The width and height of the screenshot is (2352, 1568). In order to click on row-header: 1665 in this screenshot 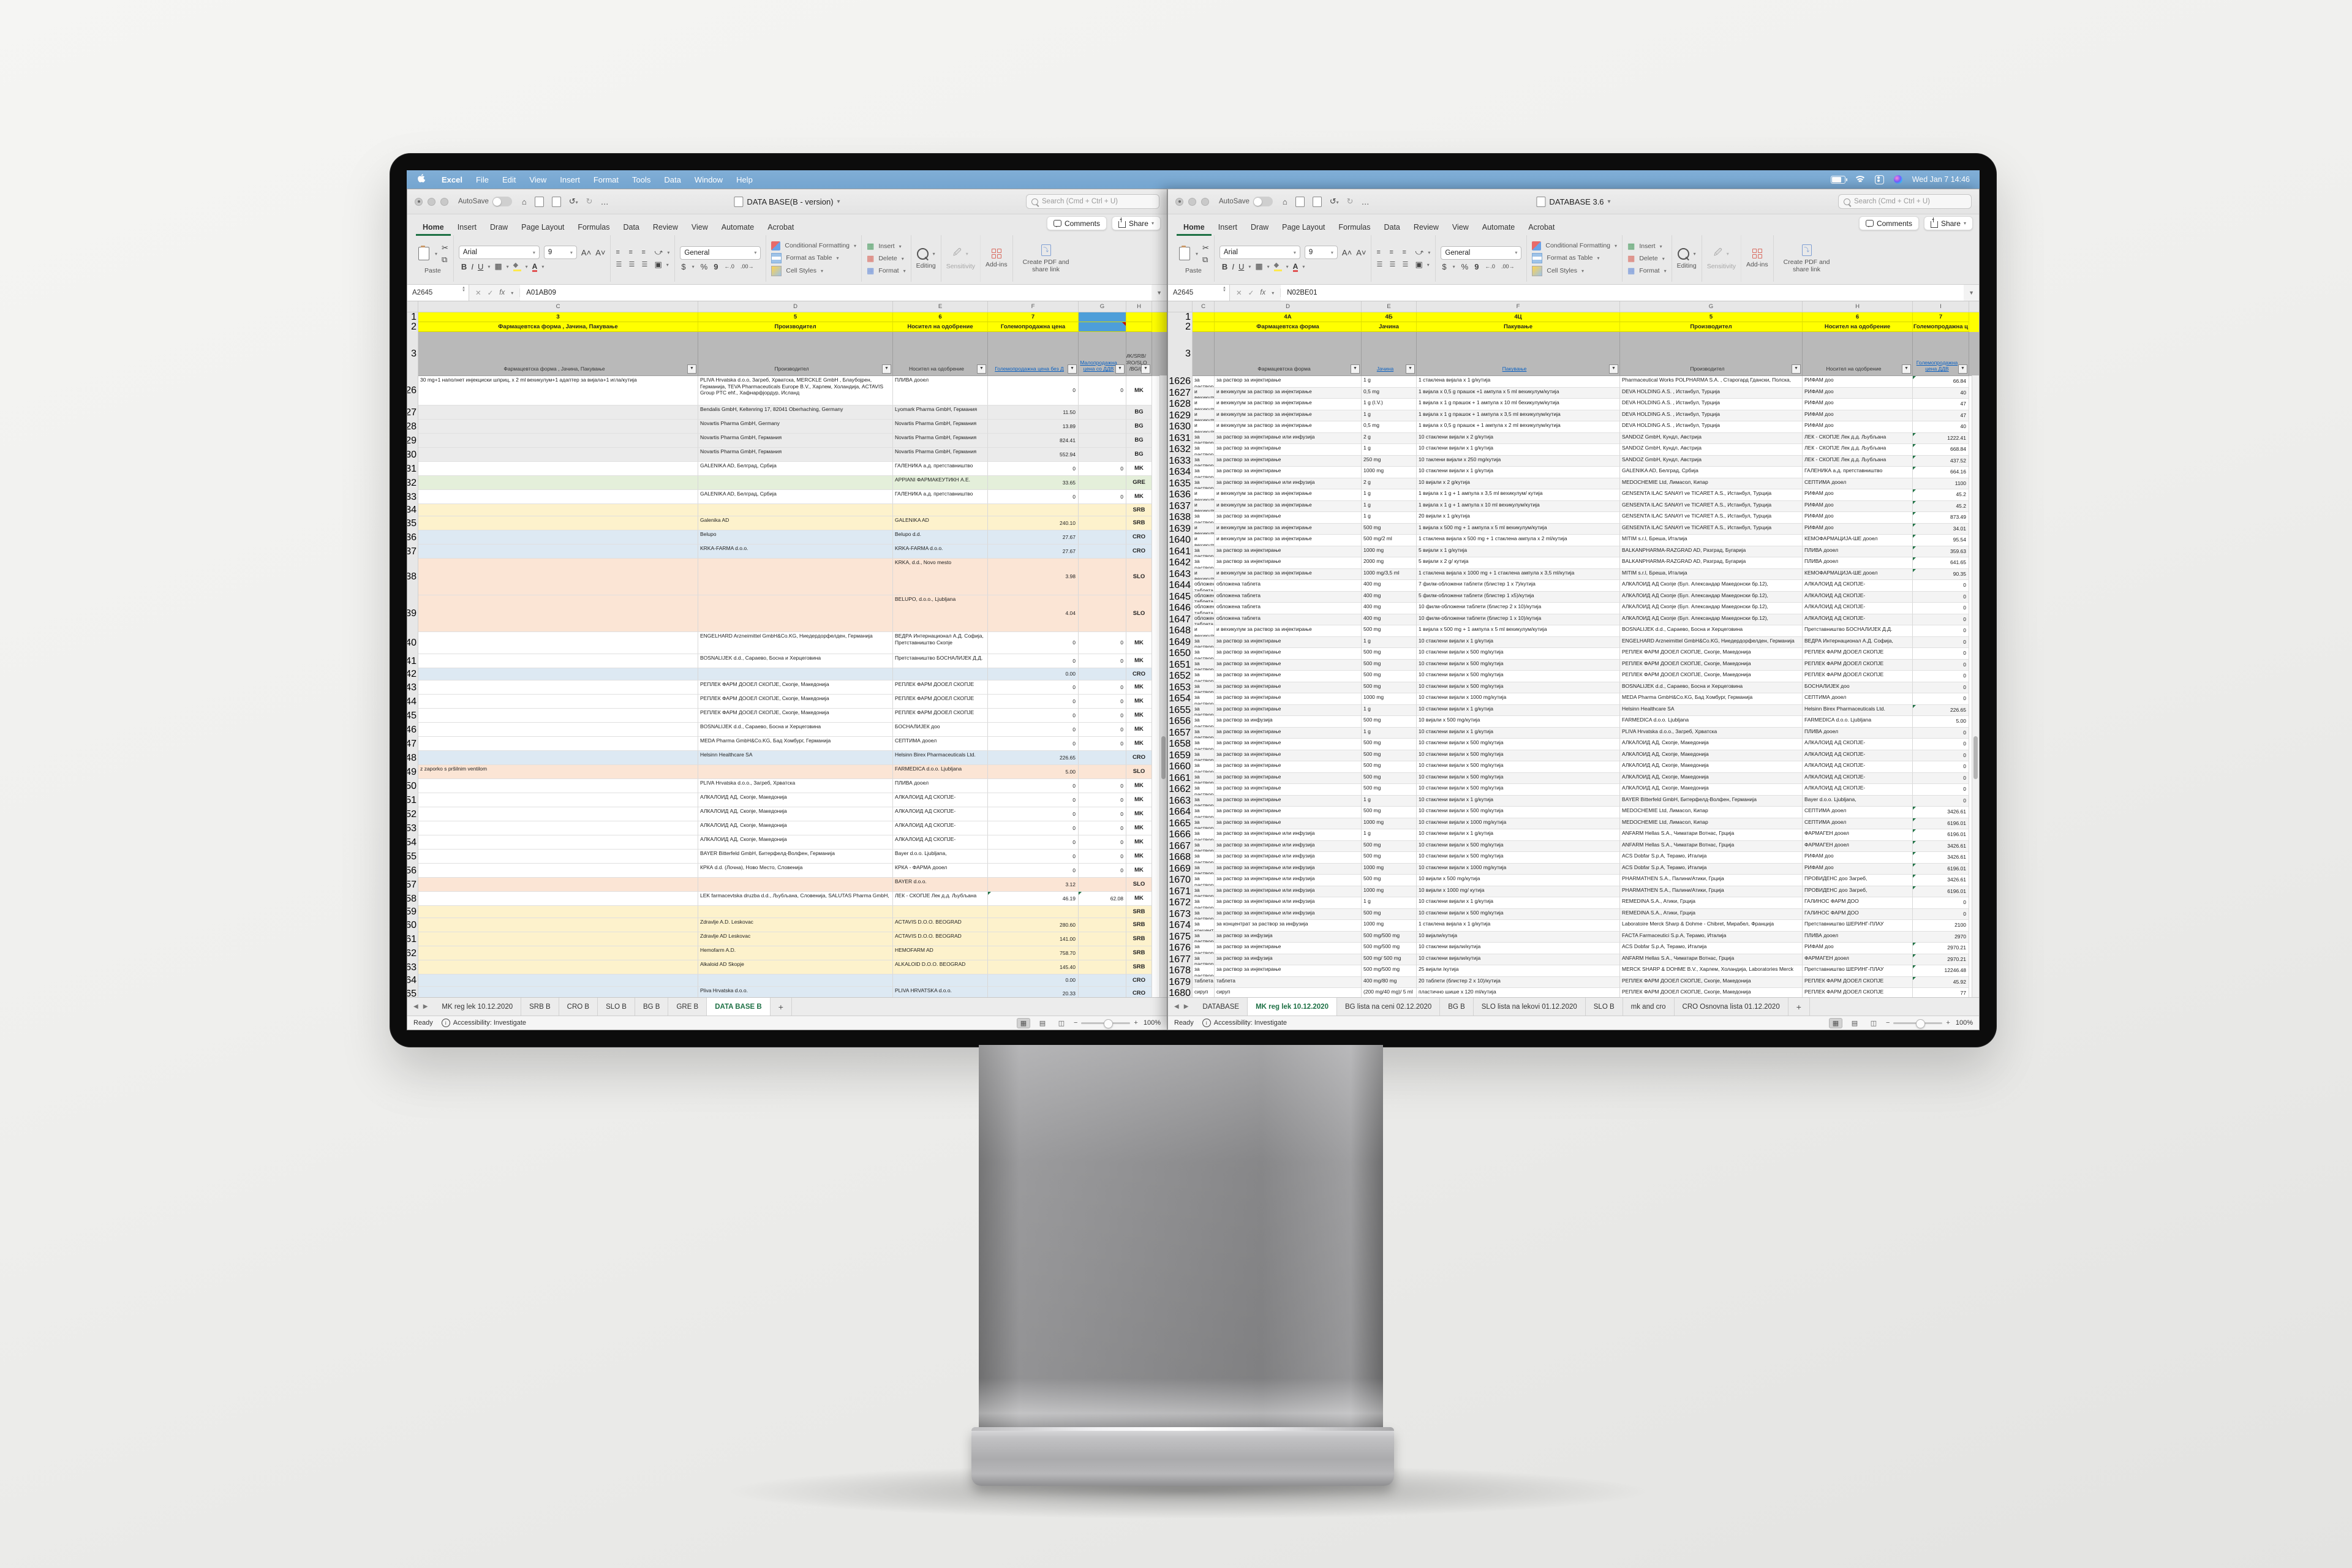, I will do `click(413, 992)`.